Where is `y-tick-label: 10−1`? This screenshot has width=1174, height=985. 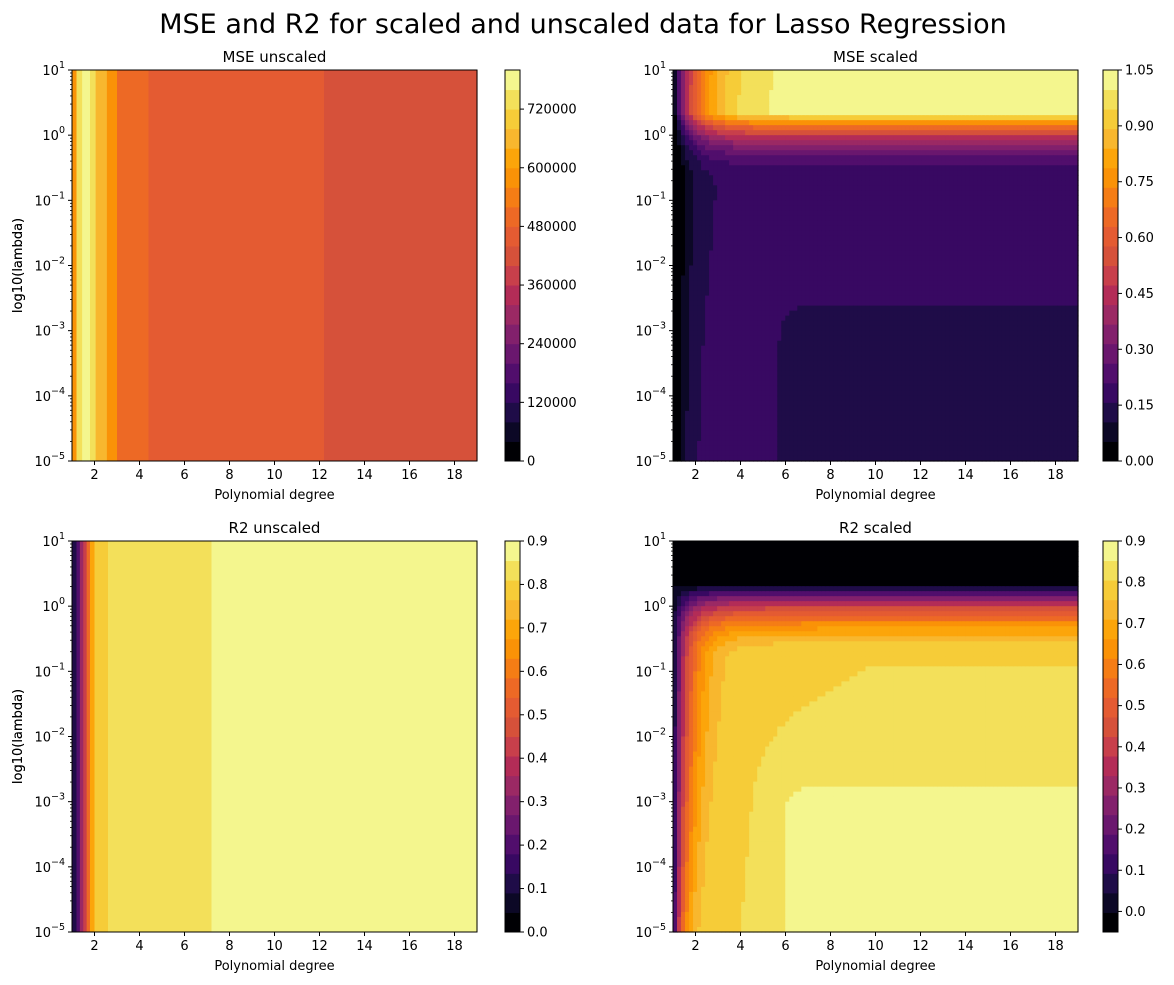 y-tick-label: 10−1 is located at coordinates (49, 199).